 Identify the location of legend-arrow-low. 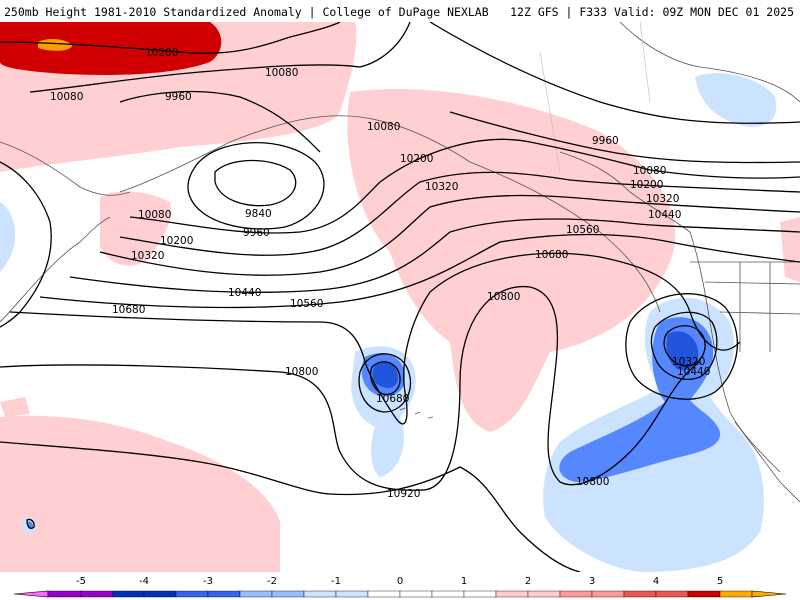
(31, 594).